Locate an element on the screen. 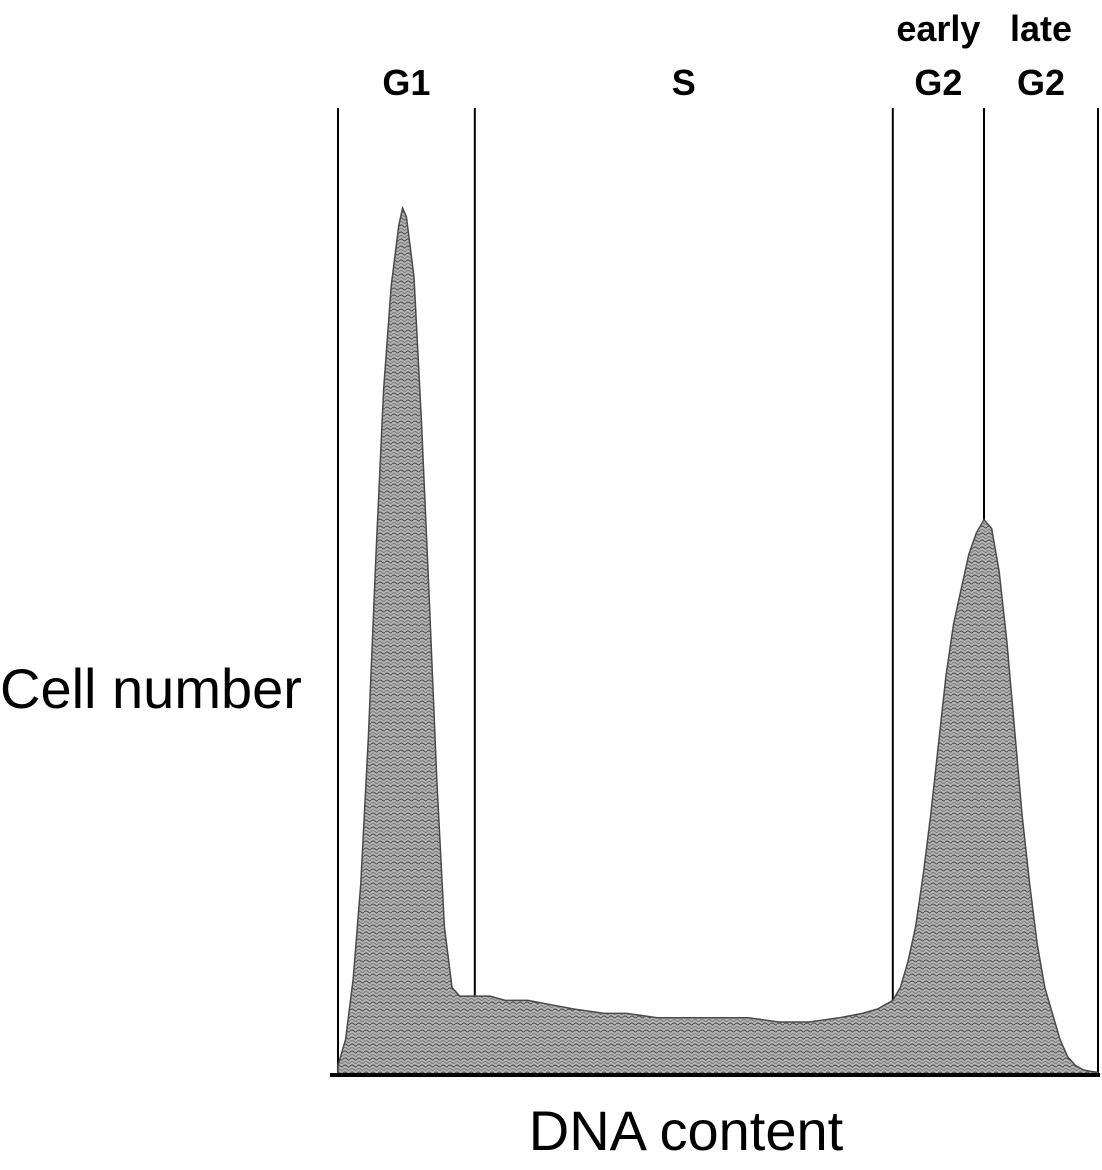 The image size is (1102, 1170). phase-label: early G2 is located at coordinates (938, 55).